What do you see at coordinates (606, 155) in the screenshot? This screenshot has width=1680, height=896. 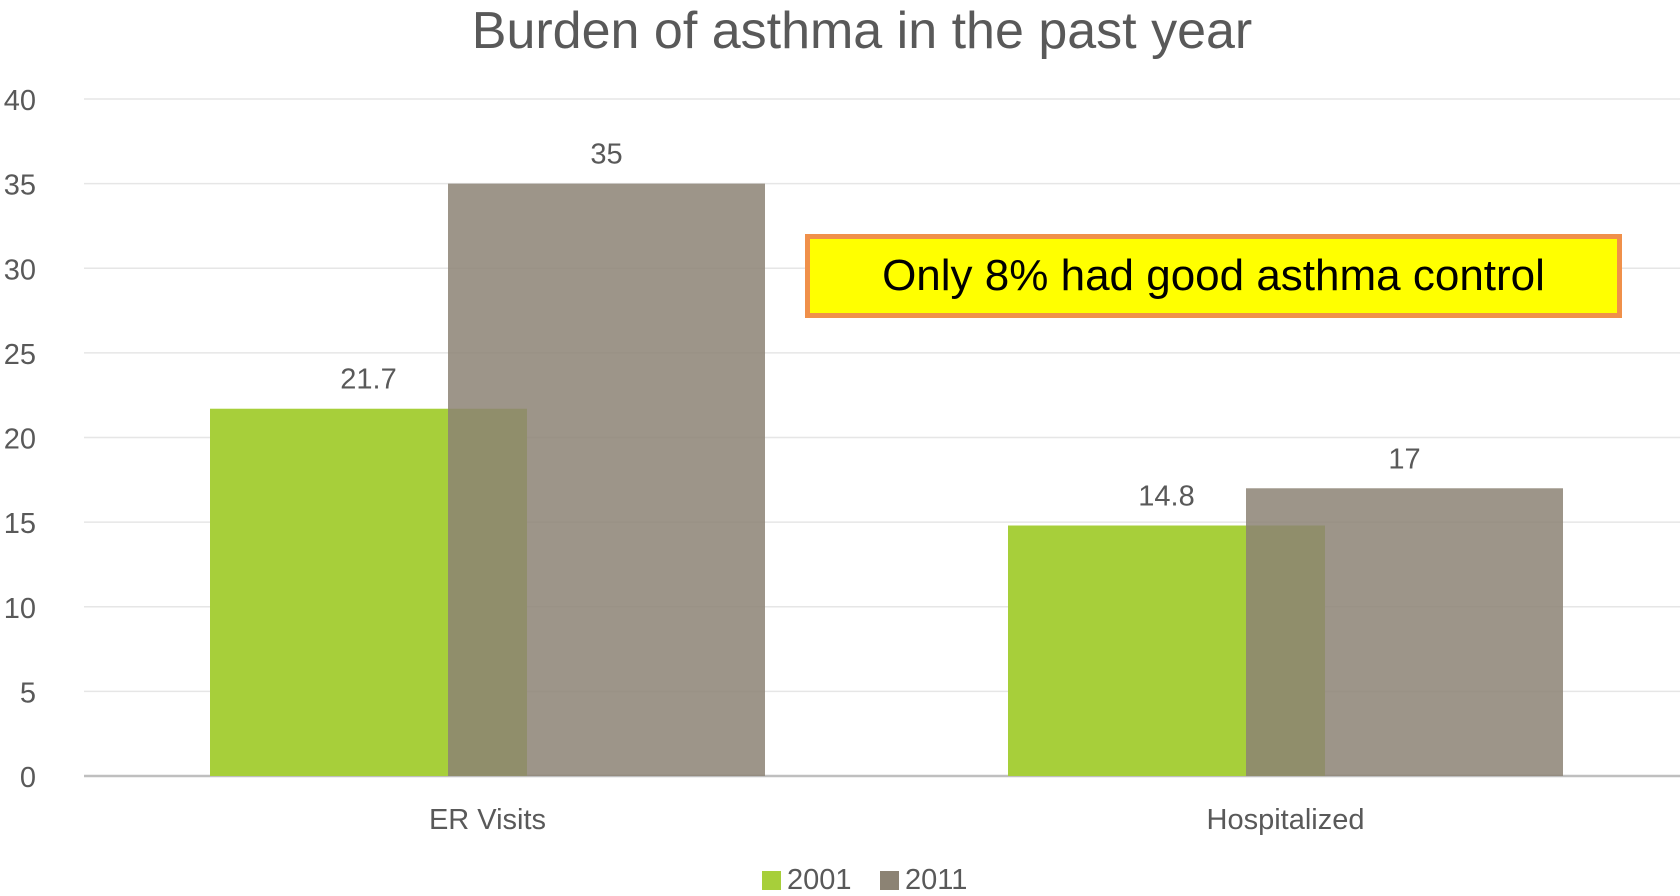 I see `data-label: 35` at bounding box center [606, 155].